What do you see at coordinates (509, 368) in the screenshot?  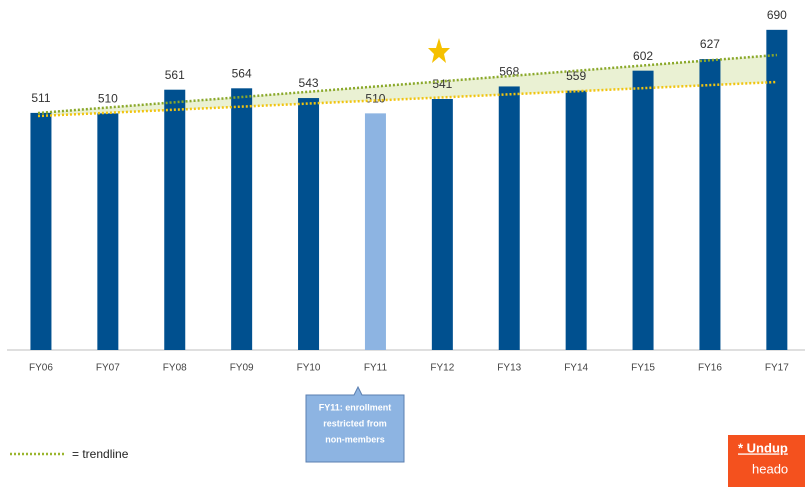 I see `x-tick-label: FY13` at bounding box center [509, 368].